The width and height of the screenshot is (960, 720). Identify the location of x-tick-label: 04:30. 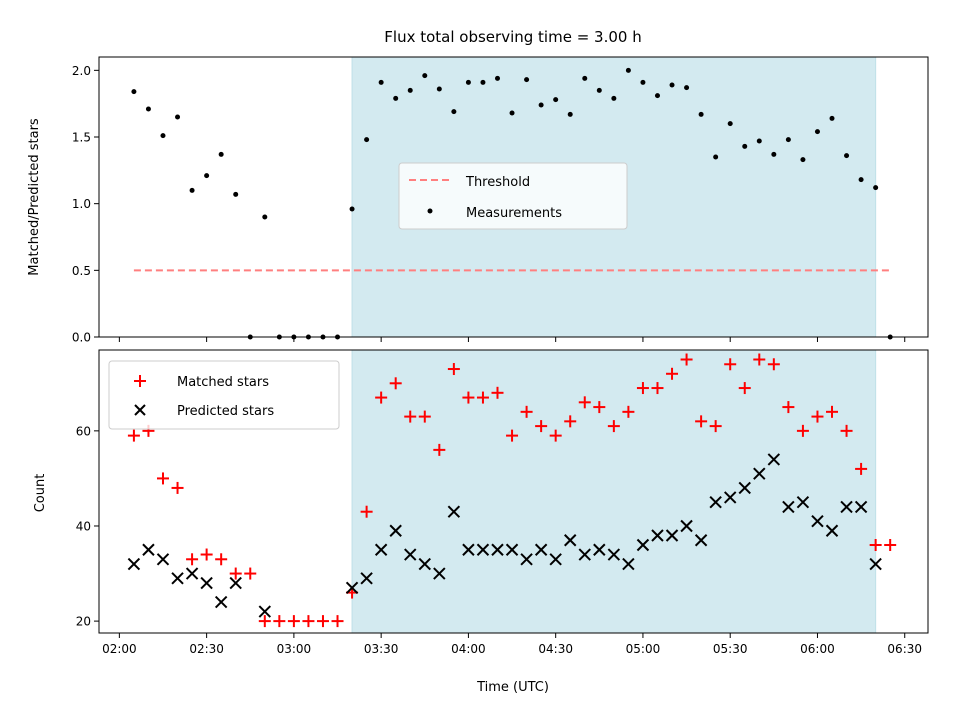
(555, 649).